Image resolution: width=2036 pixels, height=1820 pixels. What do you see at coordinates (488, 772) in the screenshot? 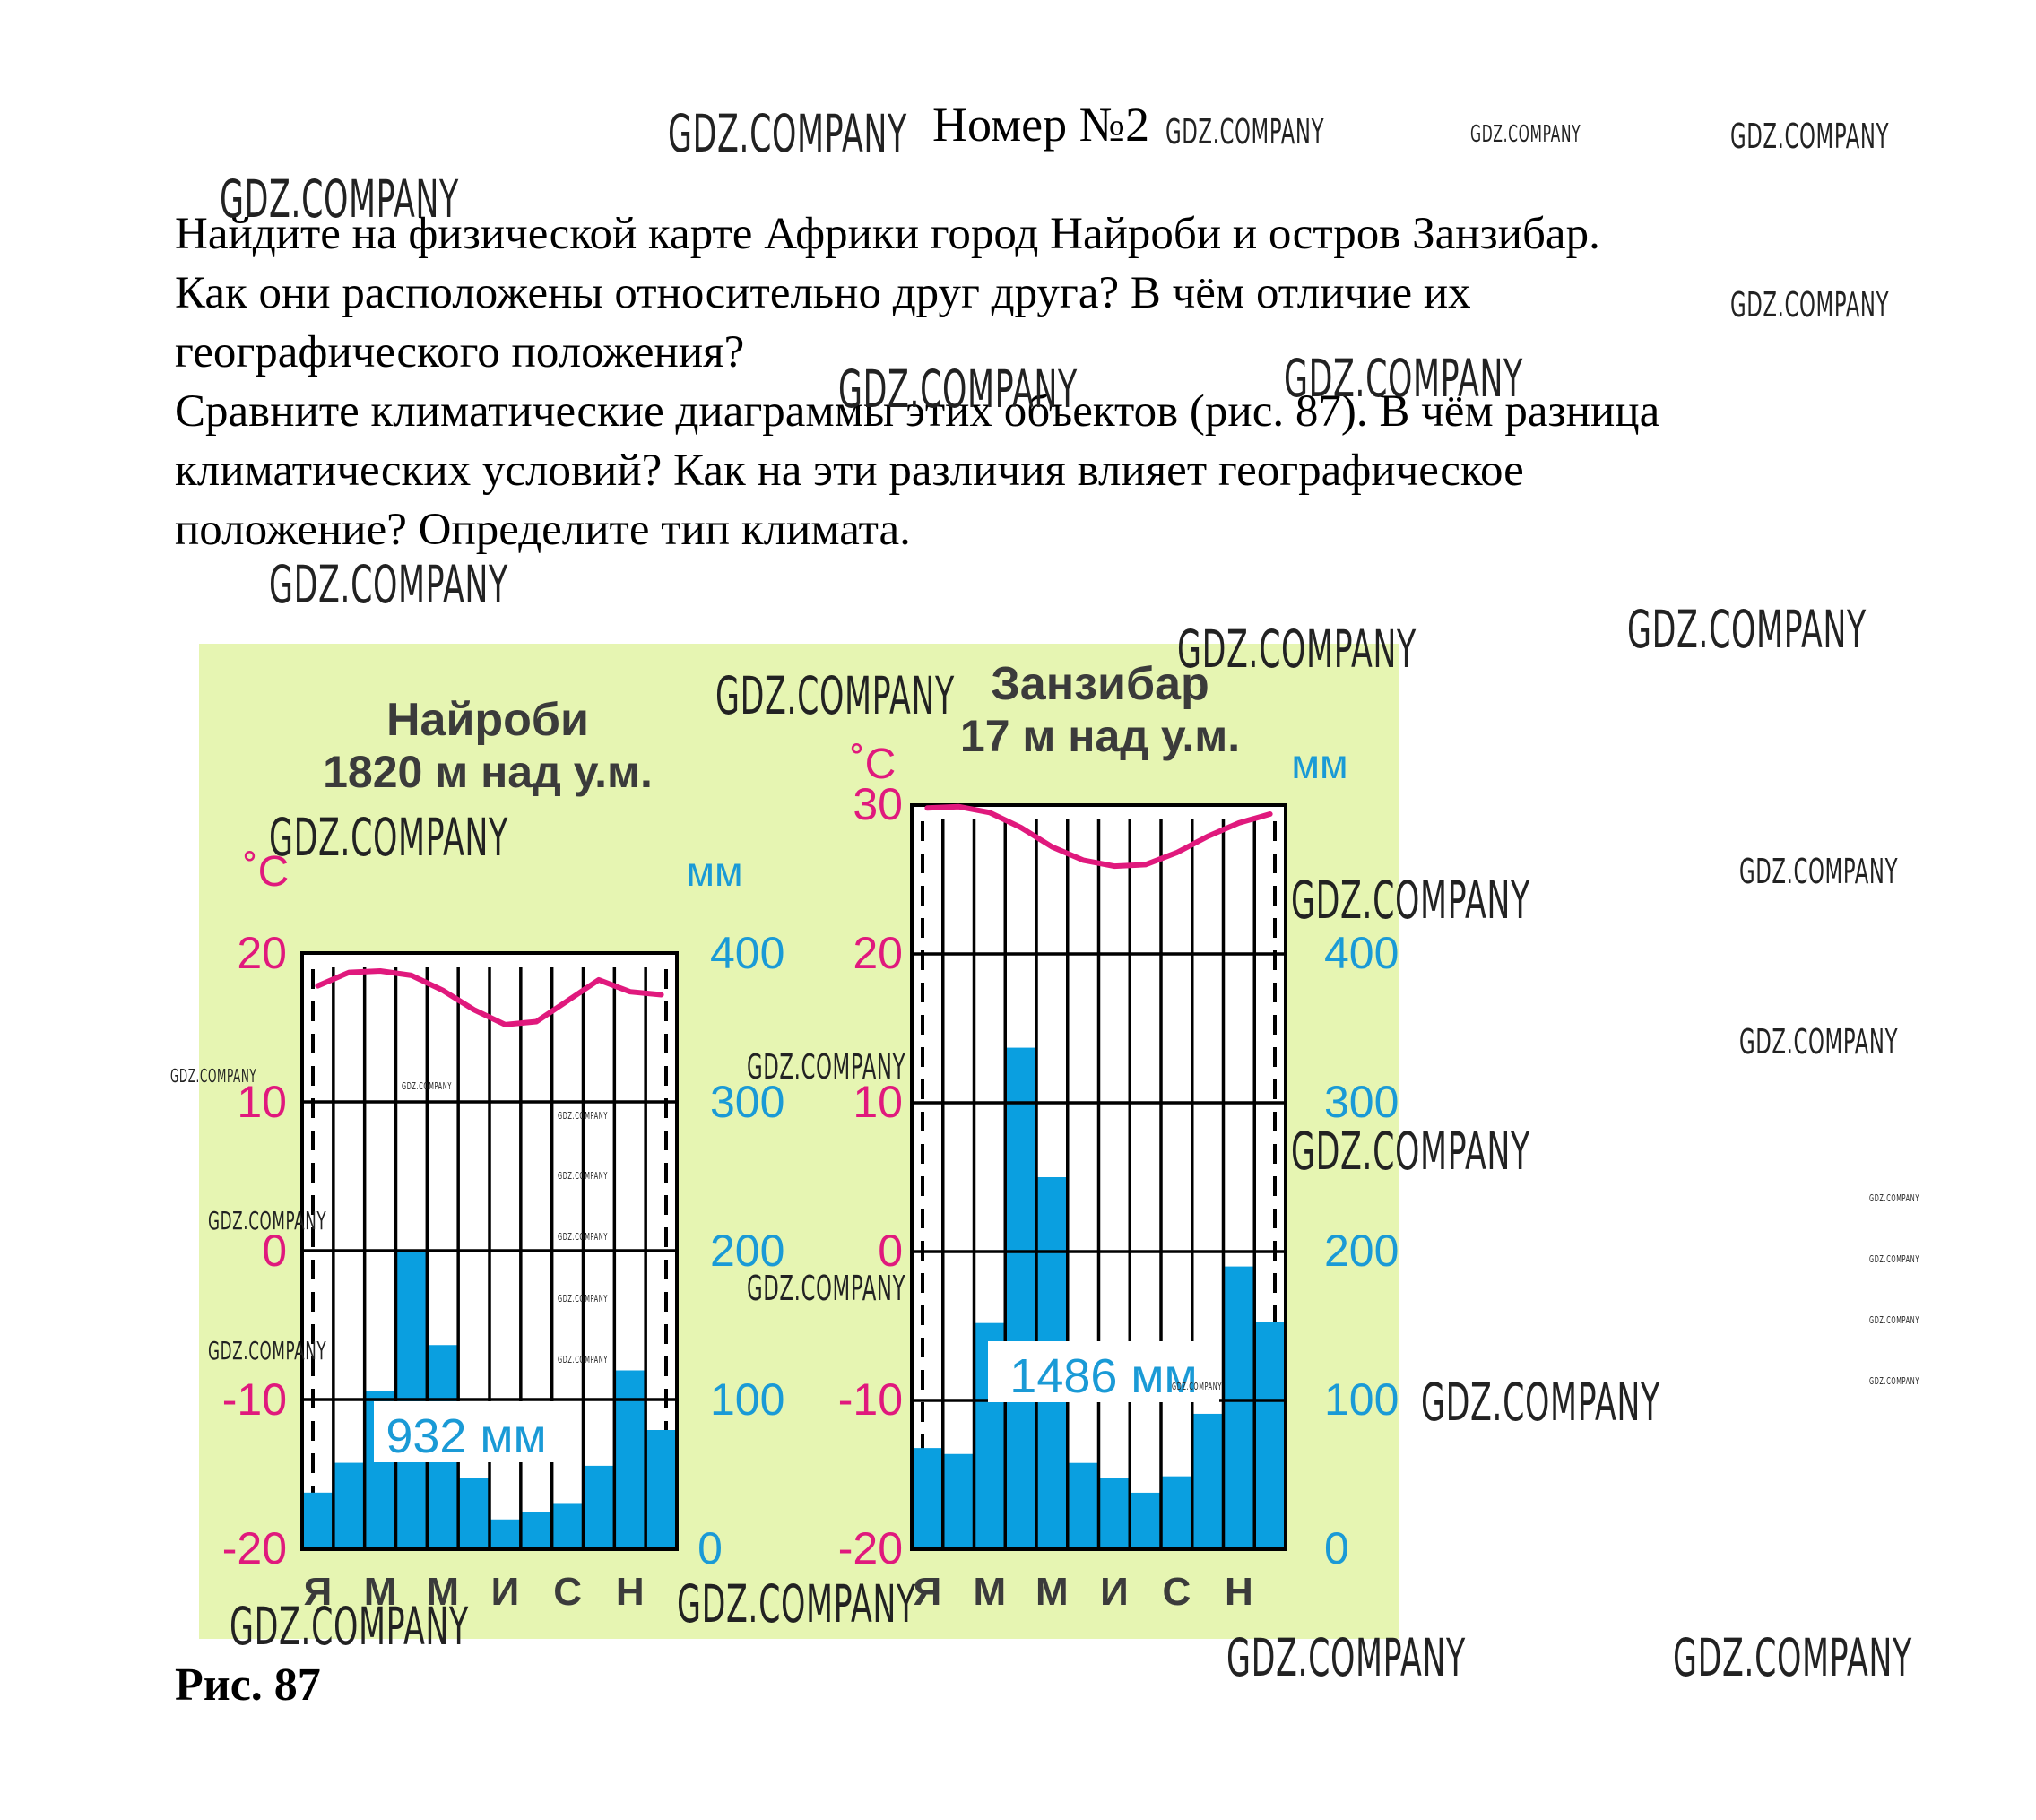
I see `chart-subtitle: 1820 м над у.м.` at bounding box center [488, 772].